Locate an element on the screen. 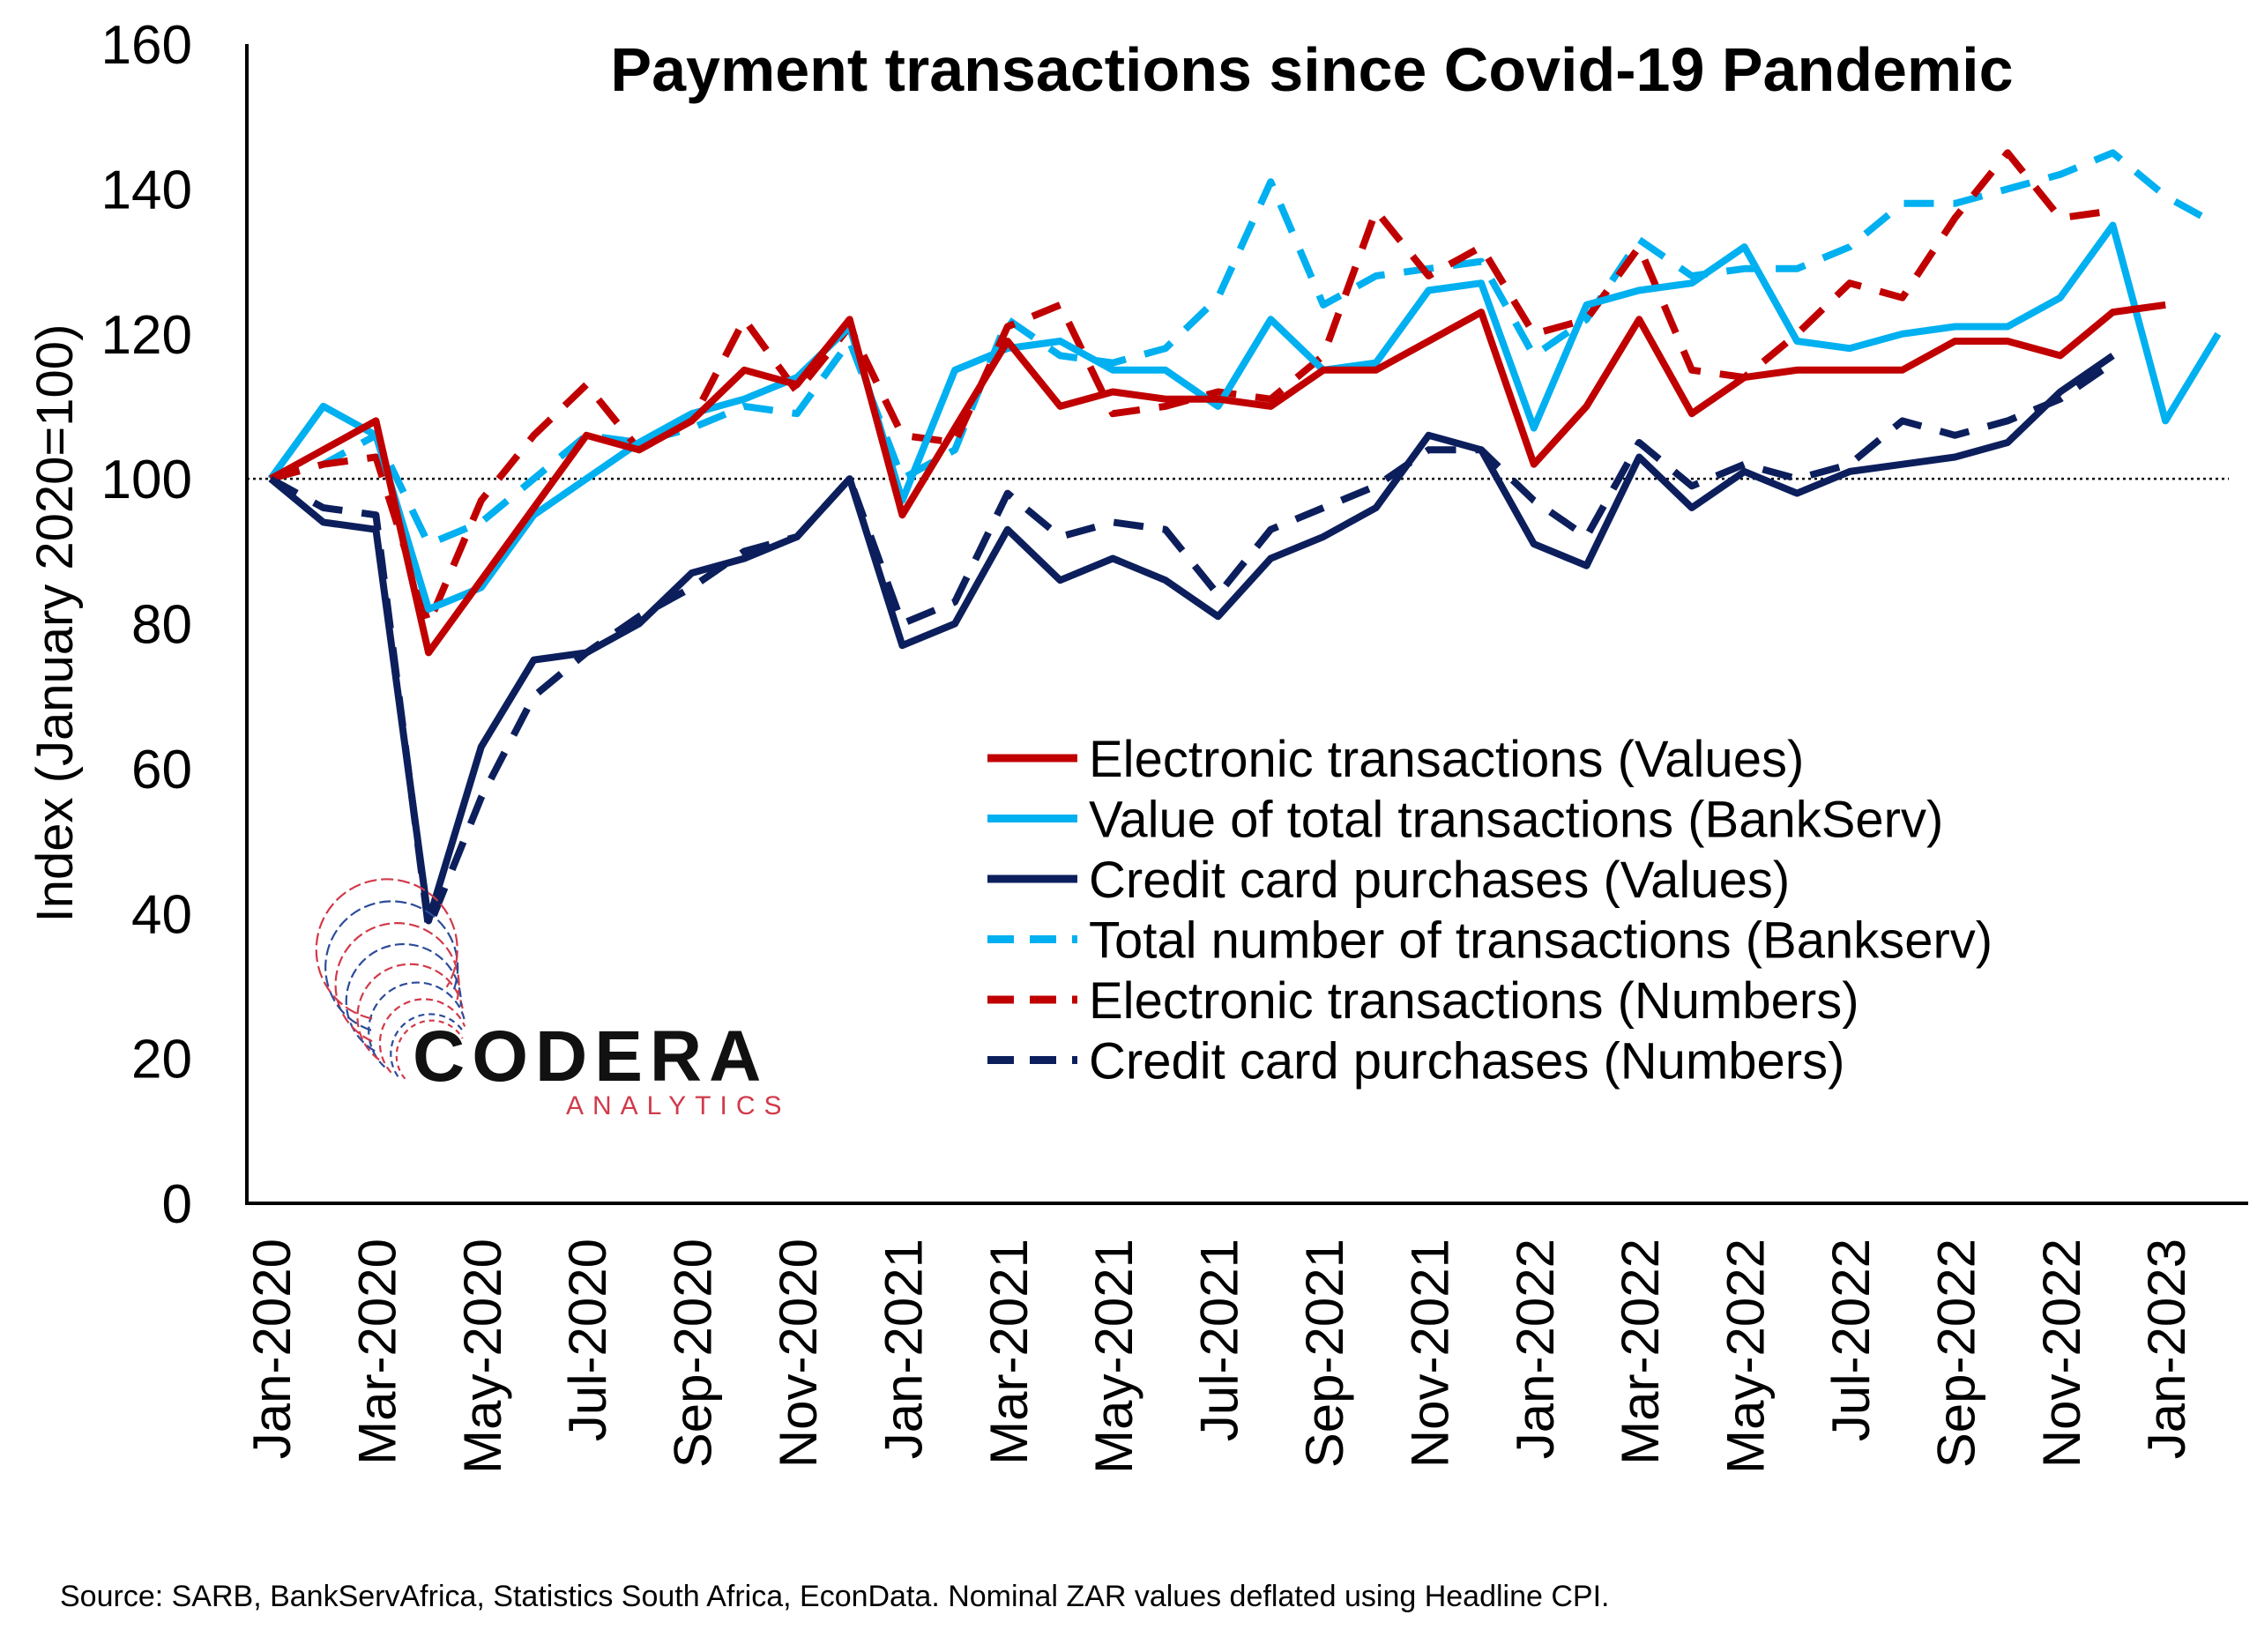 The image size is (2257, 1652). legend-label: Credit card purchases (Values) is located at coordinates (1439, 880).